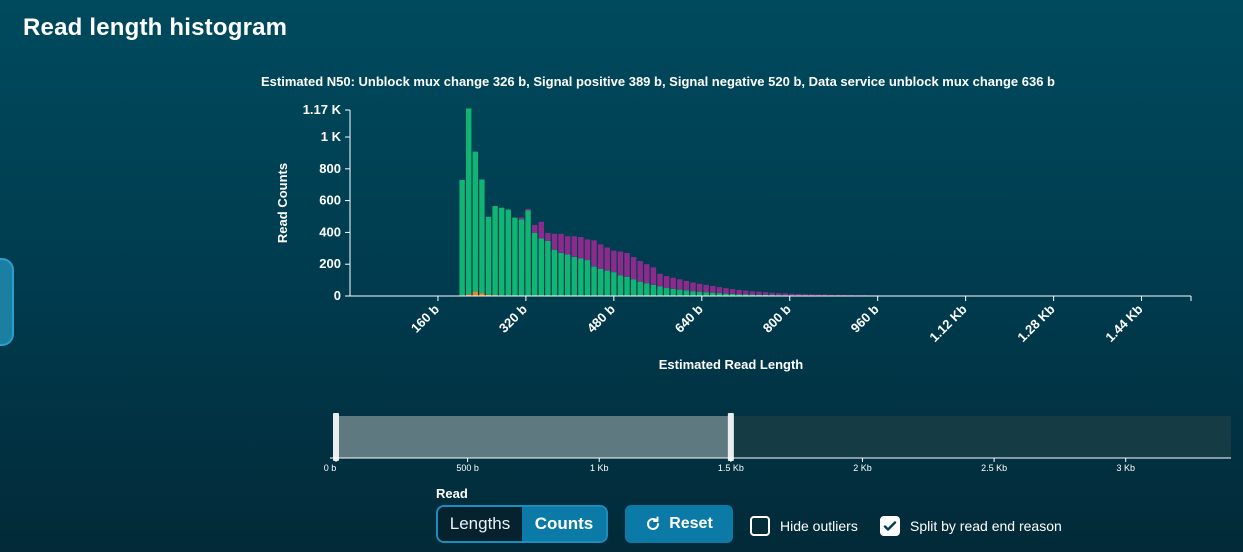 The width and height of the screenshot is (1243, 552). I want to click on split-by-reason-checkbox, so click(890, 526).